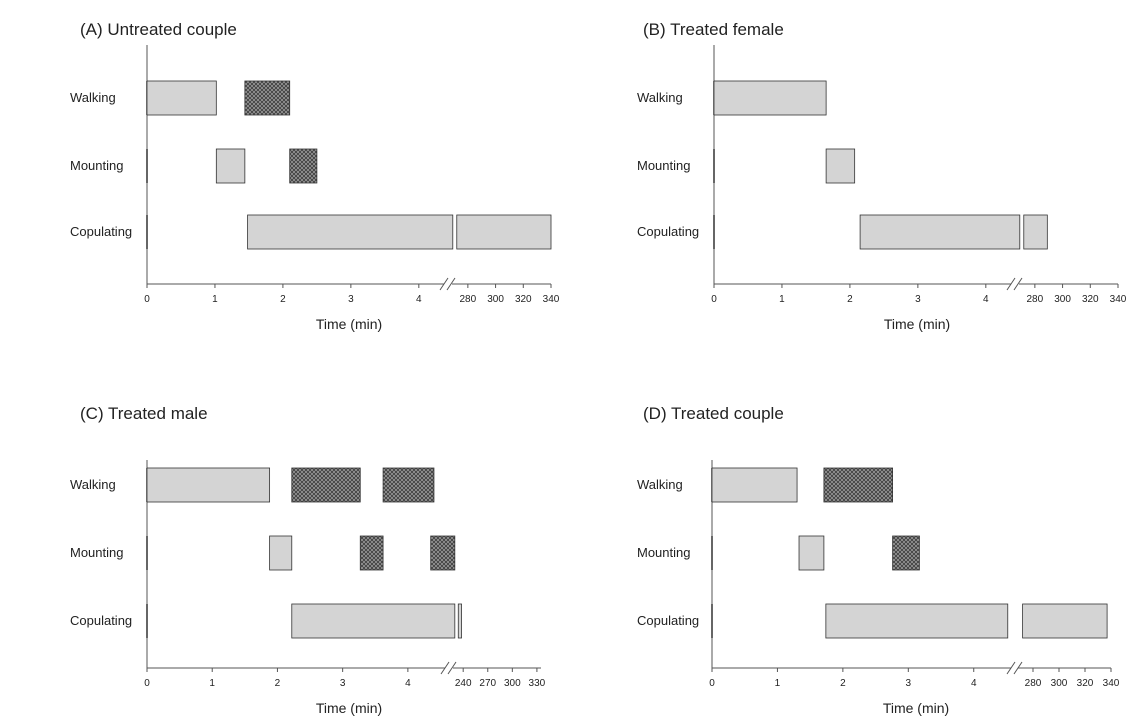 The width and height of the screenshot is (1134, 726). Describe the element at coordinates (537, 683) in the screenshot. I see `x-tick-label: 330` at that location.